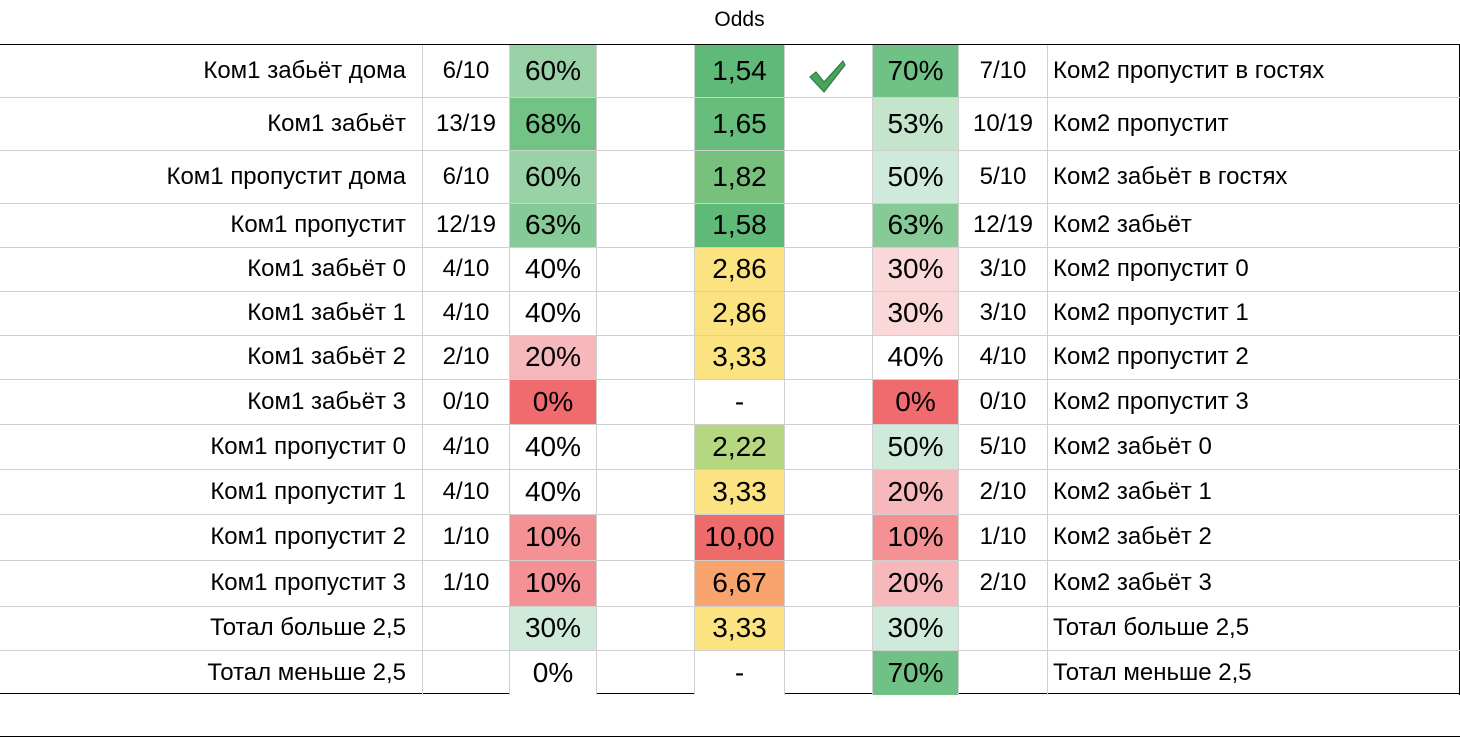  Describe the element at coordinates (1003, 123) in the screenshot. I see `team2-fraction: 10/19` at that location.